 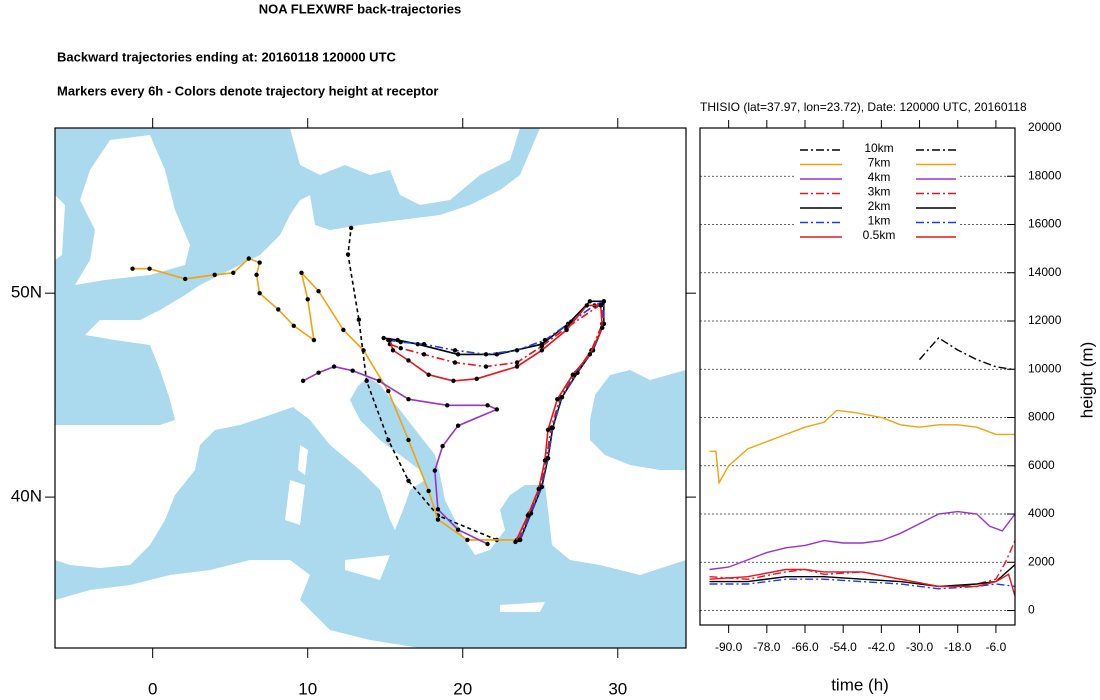 What do you see at coordinates (462, 688) in the screenshot?
I see `x-tick-label: 20` at bounding box center [462, 688].